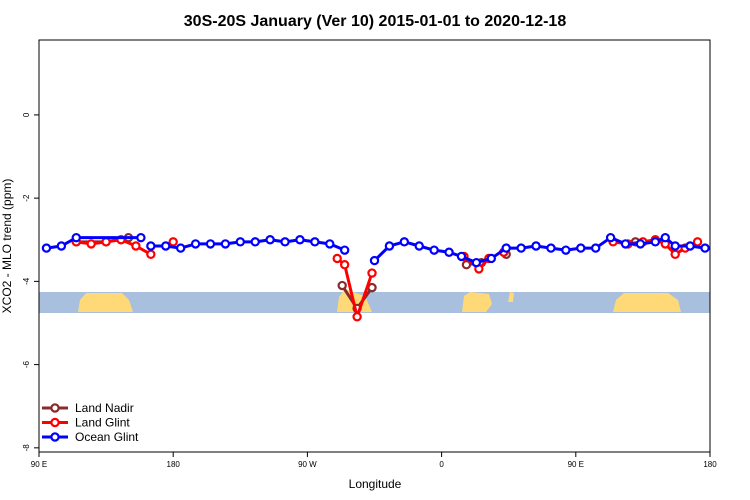 Image resolution: width=750 pixels, height=500 pixels. What do you see at coordinates (26, 198) in the screenshot?
I see `y-tick-label: -2` at bounding box center [26, 198].